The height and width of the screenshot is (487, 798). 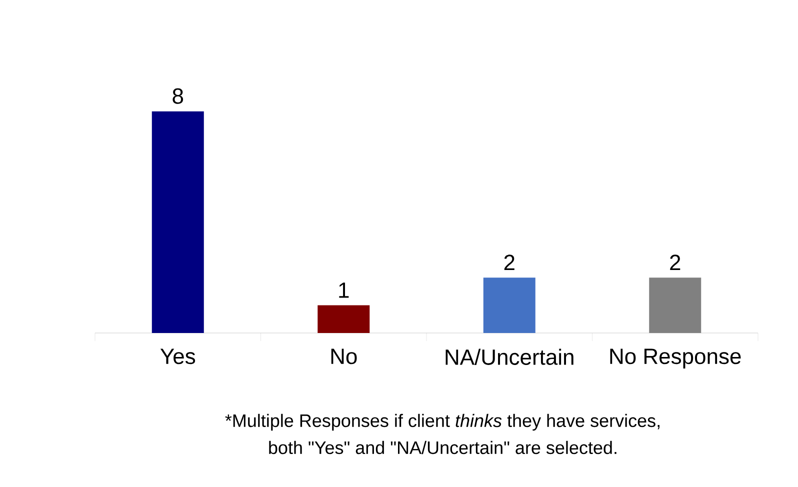 What do you see at coordinates (178, 96) in the screenshot?
I see `data-label: 8` at bounding box center [178, 96].